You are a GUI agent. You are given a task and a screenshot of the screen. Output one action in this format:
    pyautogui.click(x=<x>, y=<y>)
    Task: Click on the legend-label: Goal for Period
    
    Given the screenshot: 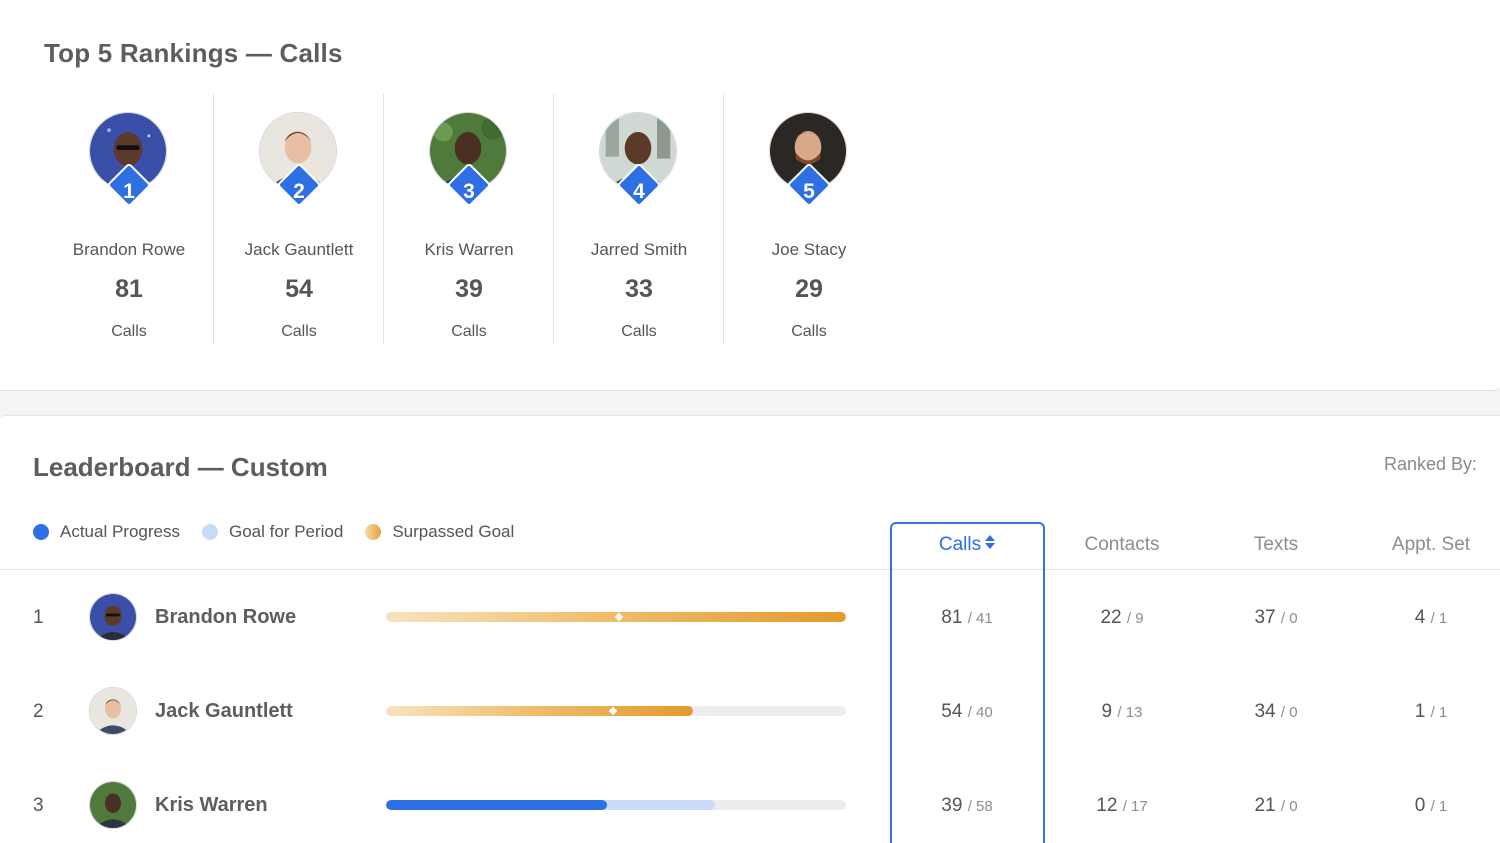 What is the action you would take?
    pyautogui.click(x=286, y=531)
    